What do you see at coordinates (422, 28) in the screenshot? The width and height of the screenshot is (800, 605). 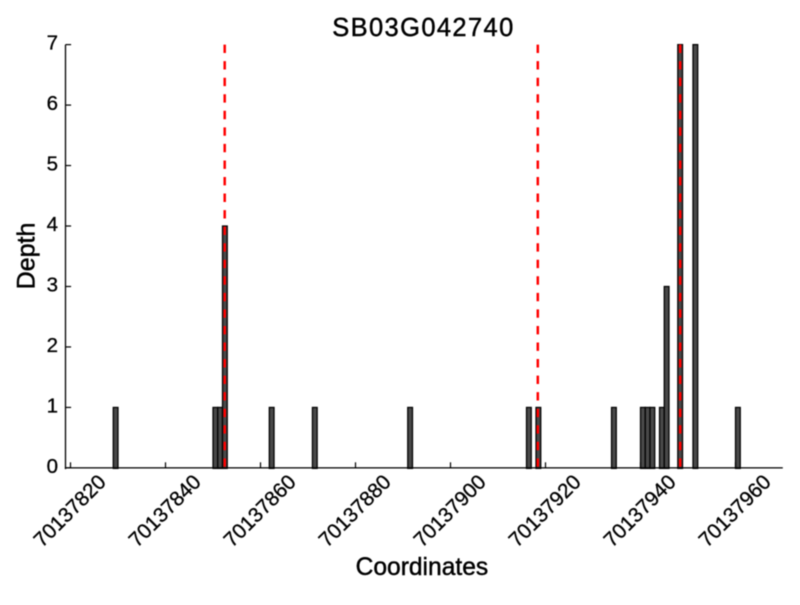 I see `svg-text: SB03G042740` at bounding box center [422, 28].